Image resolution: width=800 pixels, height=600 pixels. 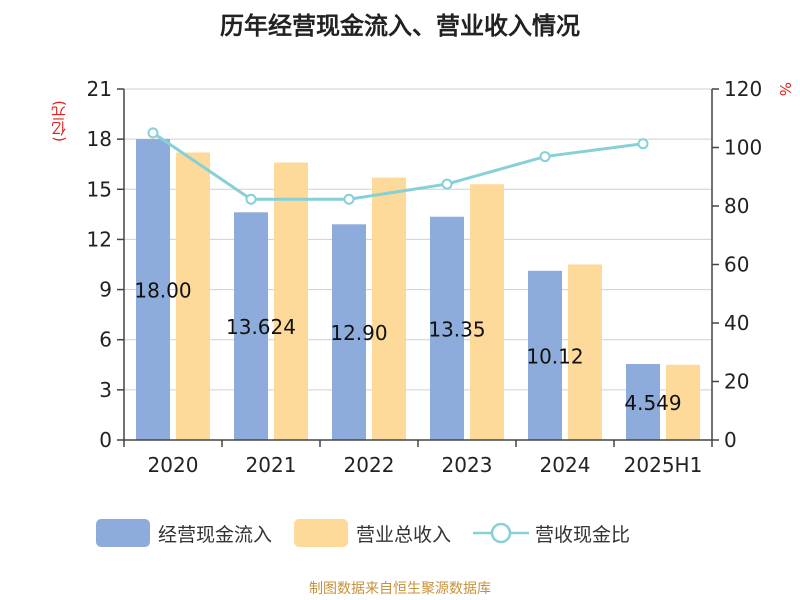 What do you see at coordinates (105, 290) in the screenshot?
I see `y-axis-left-tick-label: 9` at bounding box center [105, 290].